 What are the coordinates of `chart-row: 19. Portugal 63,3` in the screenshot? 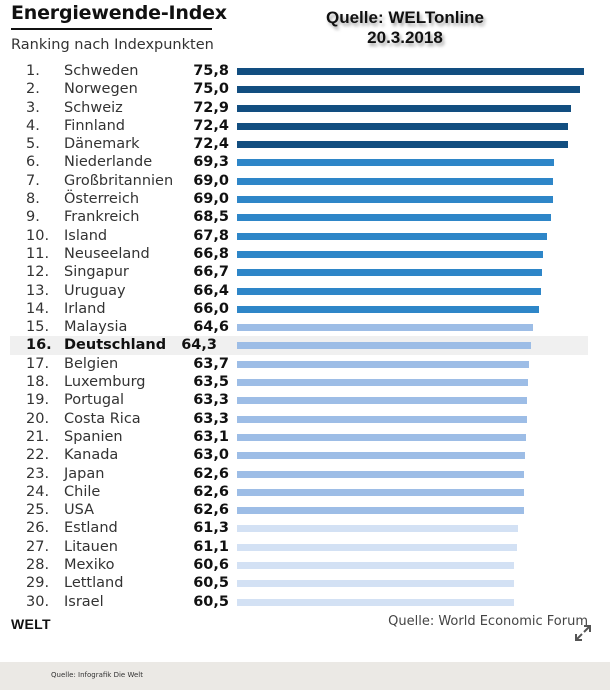 It's located at (305, 400).